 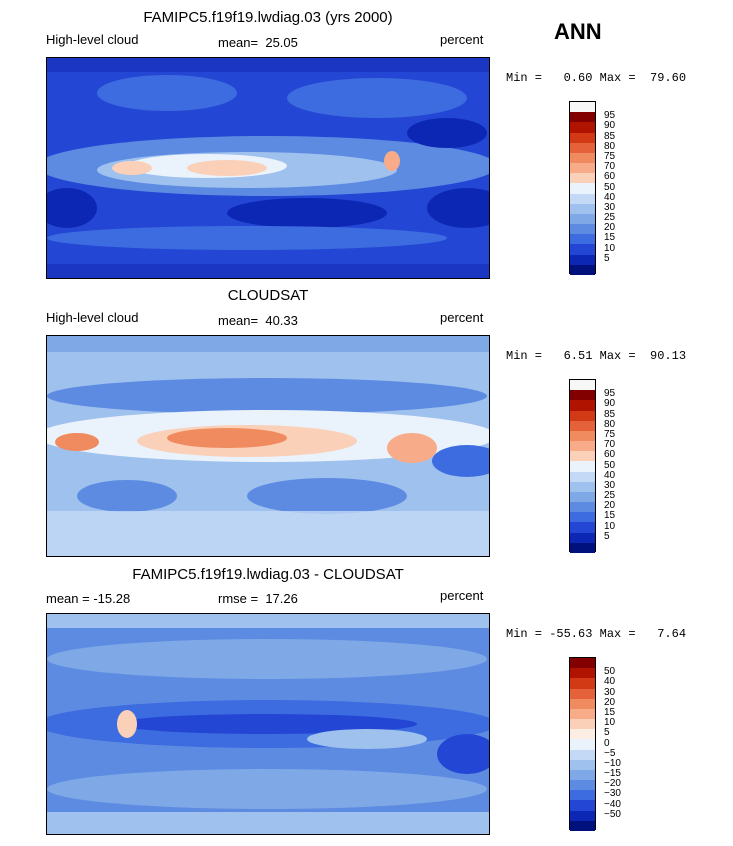 What do you see at coordinates (596, 356) in the screenshot?
I see `panel2-minmax: Min = 6.51 Max = 90.13` at bounding box center [596, 356].